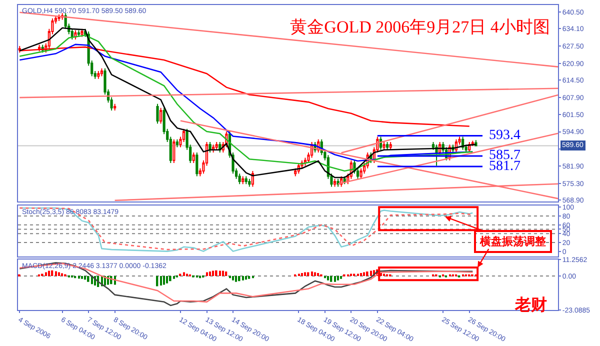 Image resolution: width=600 pixels, height=346 pixels. Describe the element at coordinates (513, 241) in the screenshot. I see `annotation: 横盘振荡调整` at that location.